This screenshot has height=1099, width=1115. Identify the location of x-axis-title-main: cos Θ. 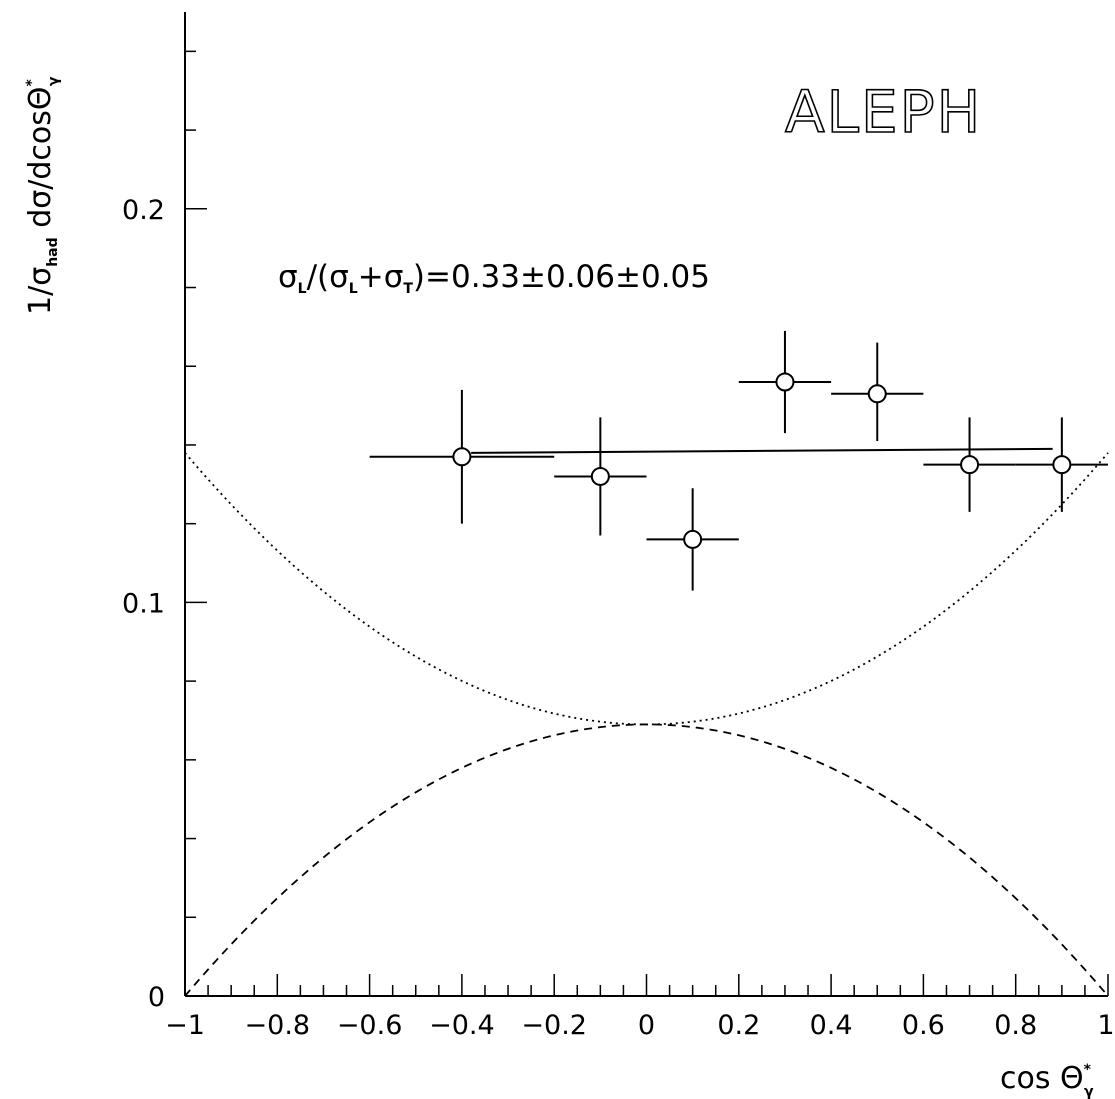
(1042, 1078).